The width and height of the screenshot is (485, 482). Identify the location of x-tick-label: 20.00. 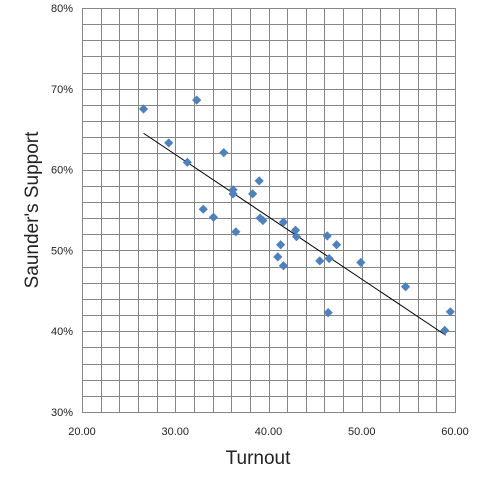
(82, 432).